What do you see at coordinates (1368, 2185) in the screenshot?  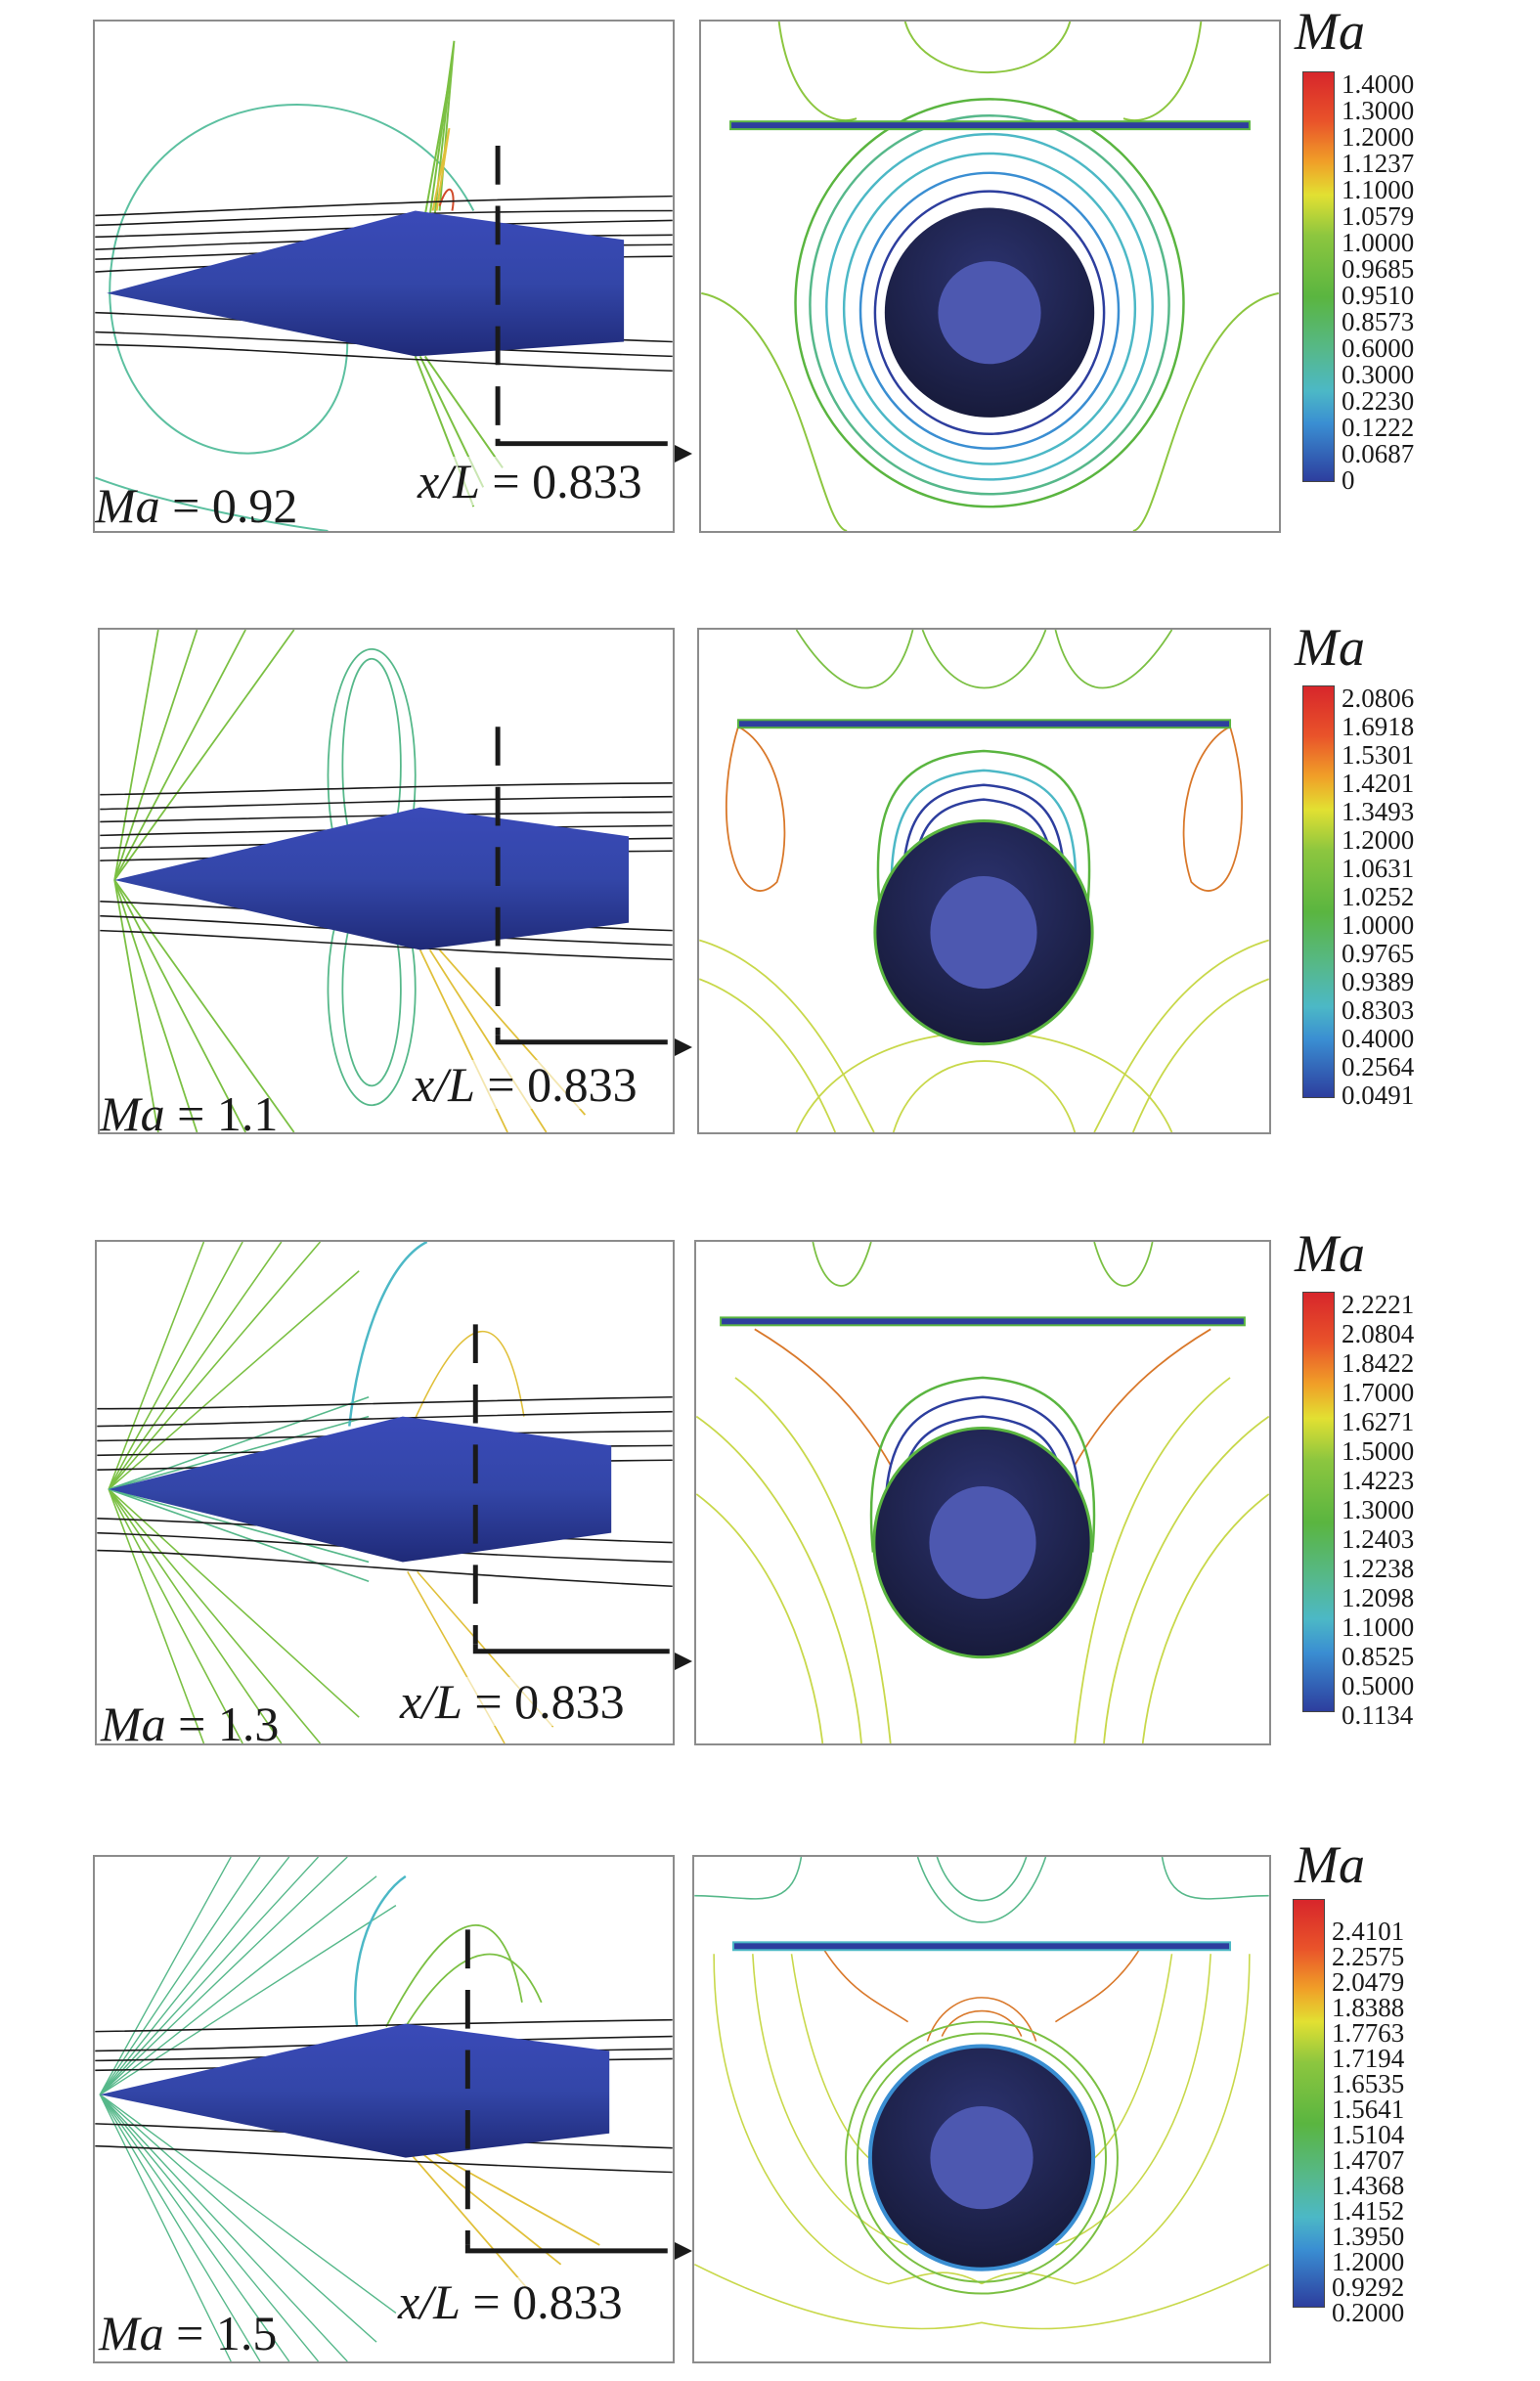 I see `tick-label: 1.4368` at bounding box center [1368, 2185].